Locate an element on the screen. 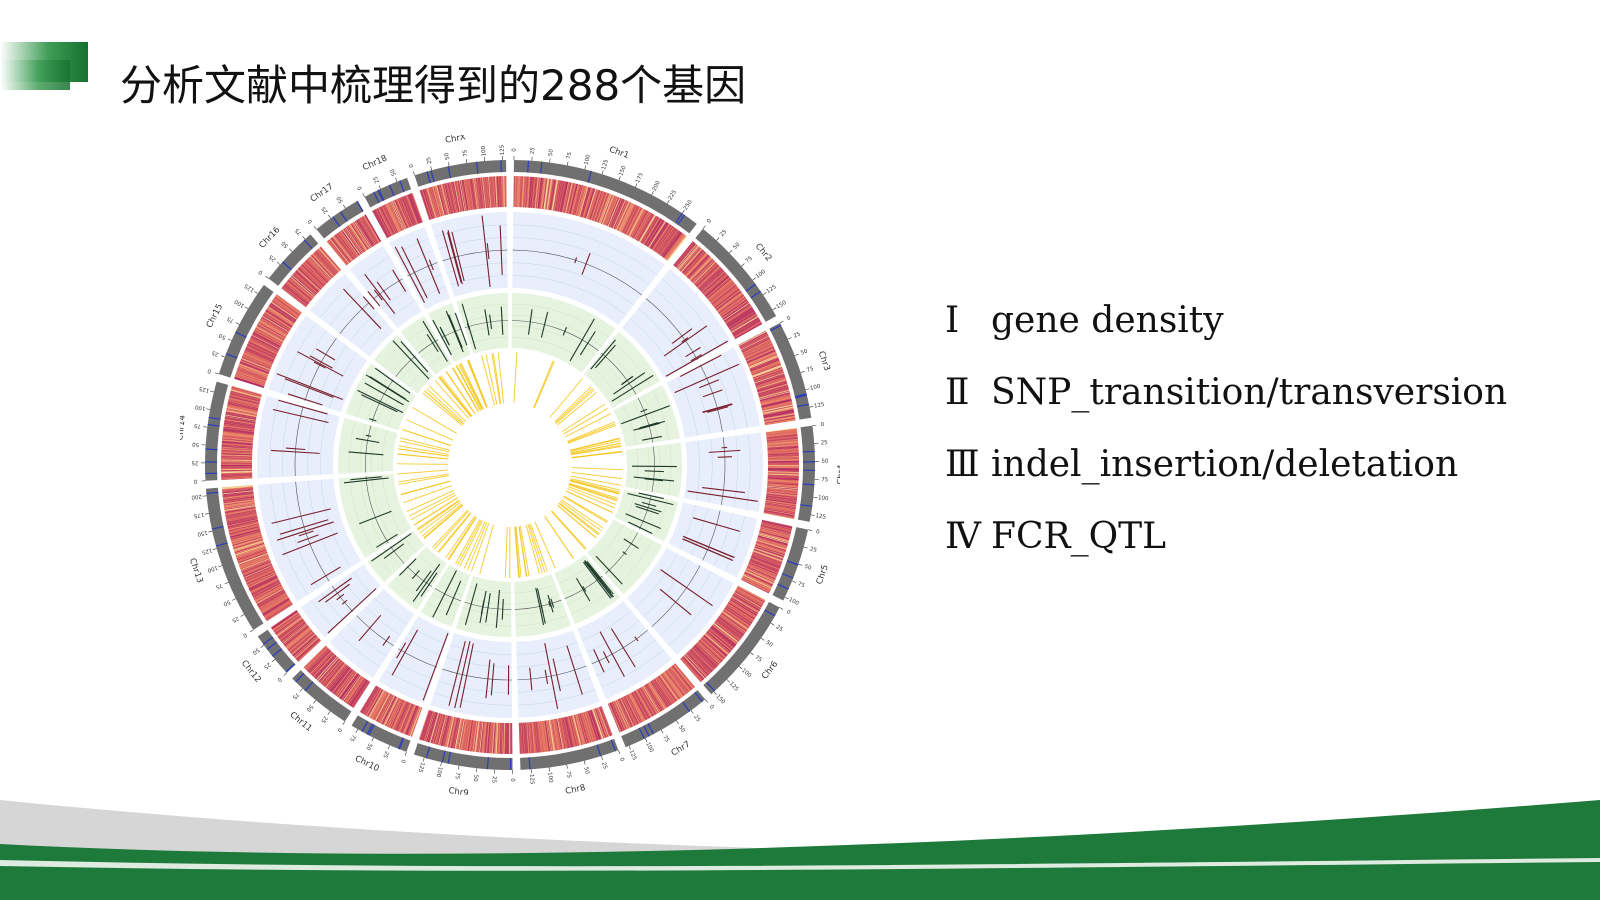 This screenshot has width=1600, height=900. tick-label: 100 is located at coordinates (746, 674).